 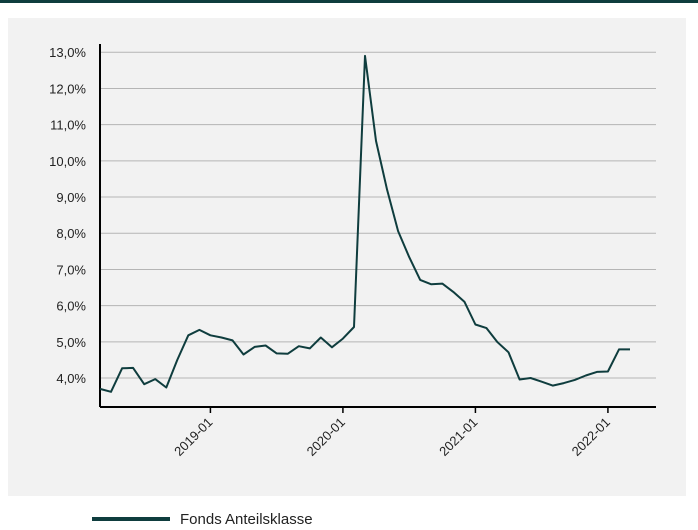 What do you see at coordinates (71, 233) in the screenshot?
I see `y-tick-label: 8,0%` at bounding box center [71, 233].